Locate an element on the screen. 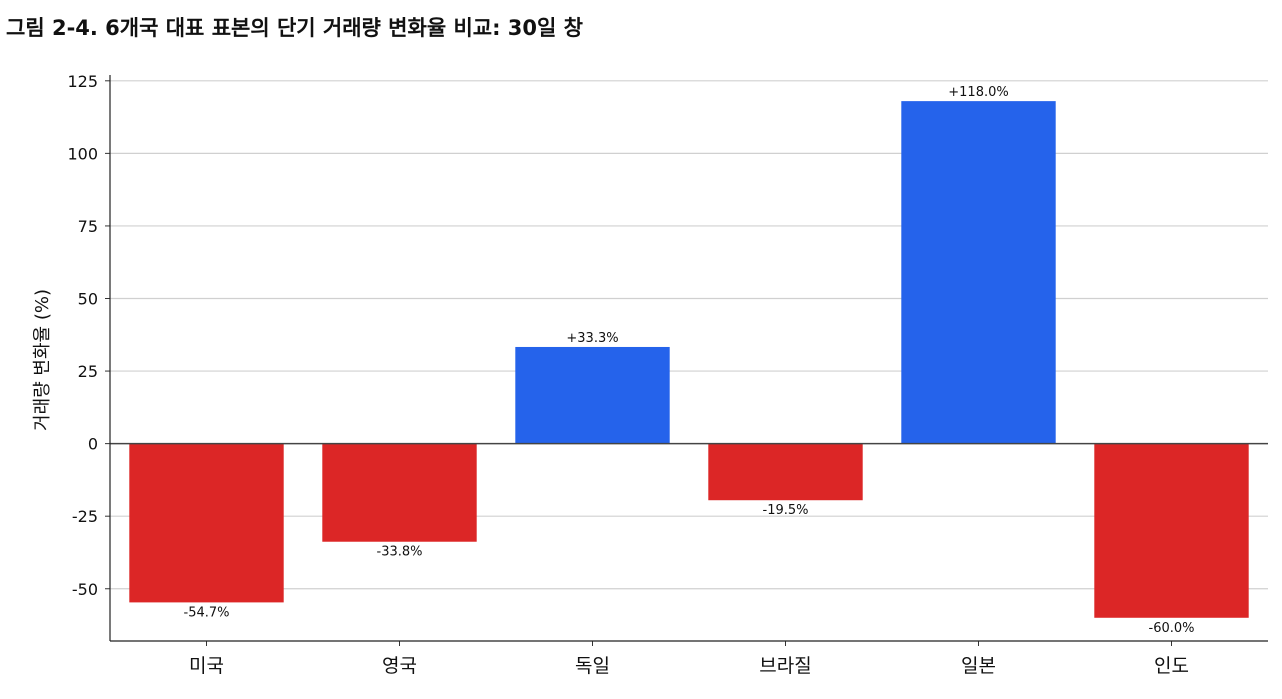 The width and height of the screenshot is (1282, 699). y-tick-label: 75 is located at coordinates (88, 226).